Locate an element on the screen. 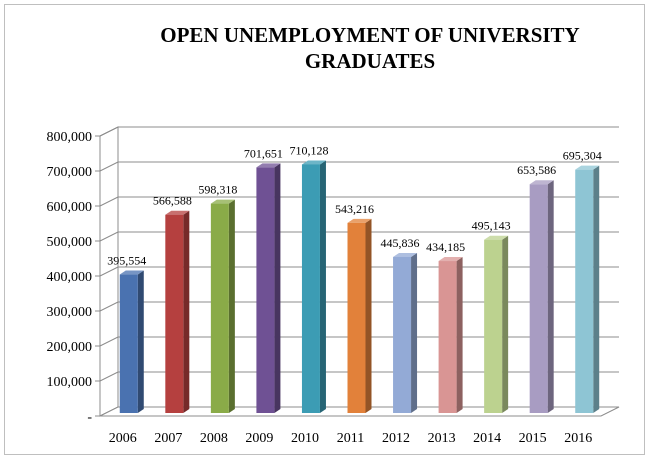 The height and width of the screenshot is (461, 651). x-tick-label: 2008 is located at coordinates (214, 438).